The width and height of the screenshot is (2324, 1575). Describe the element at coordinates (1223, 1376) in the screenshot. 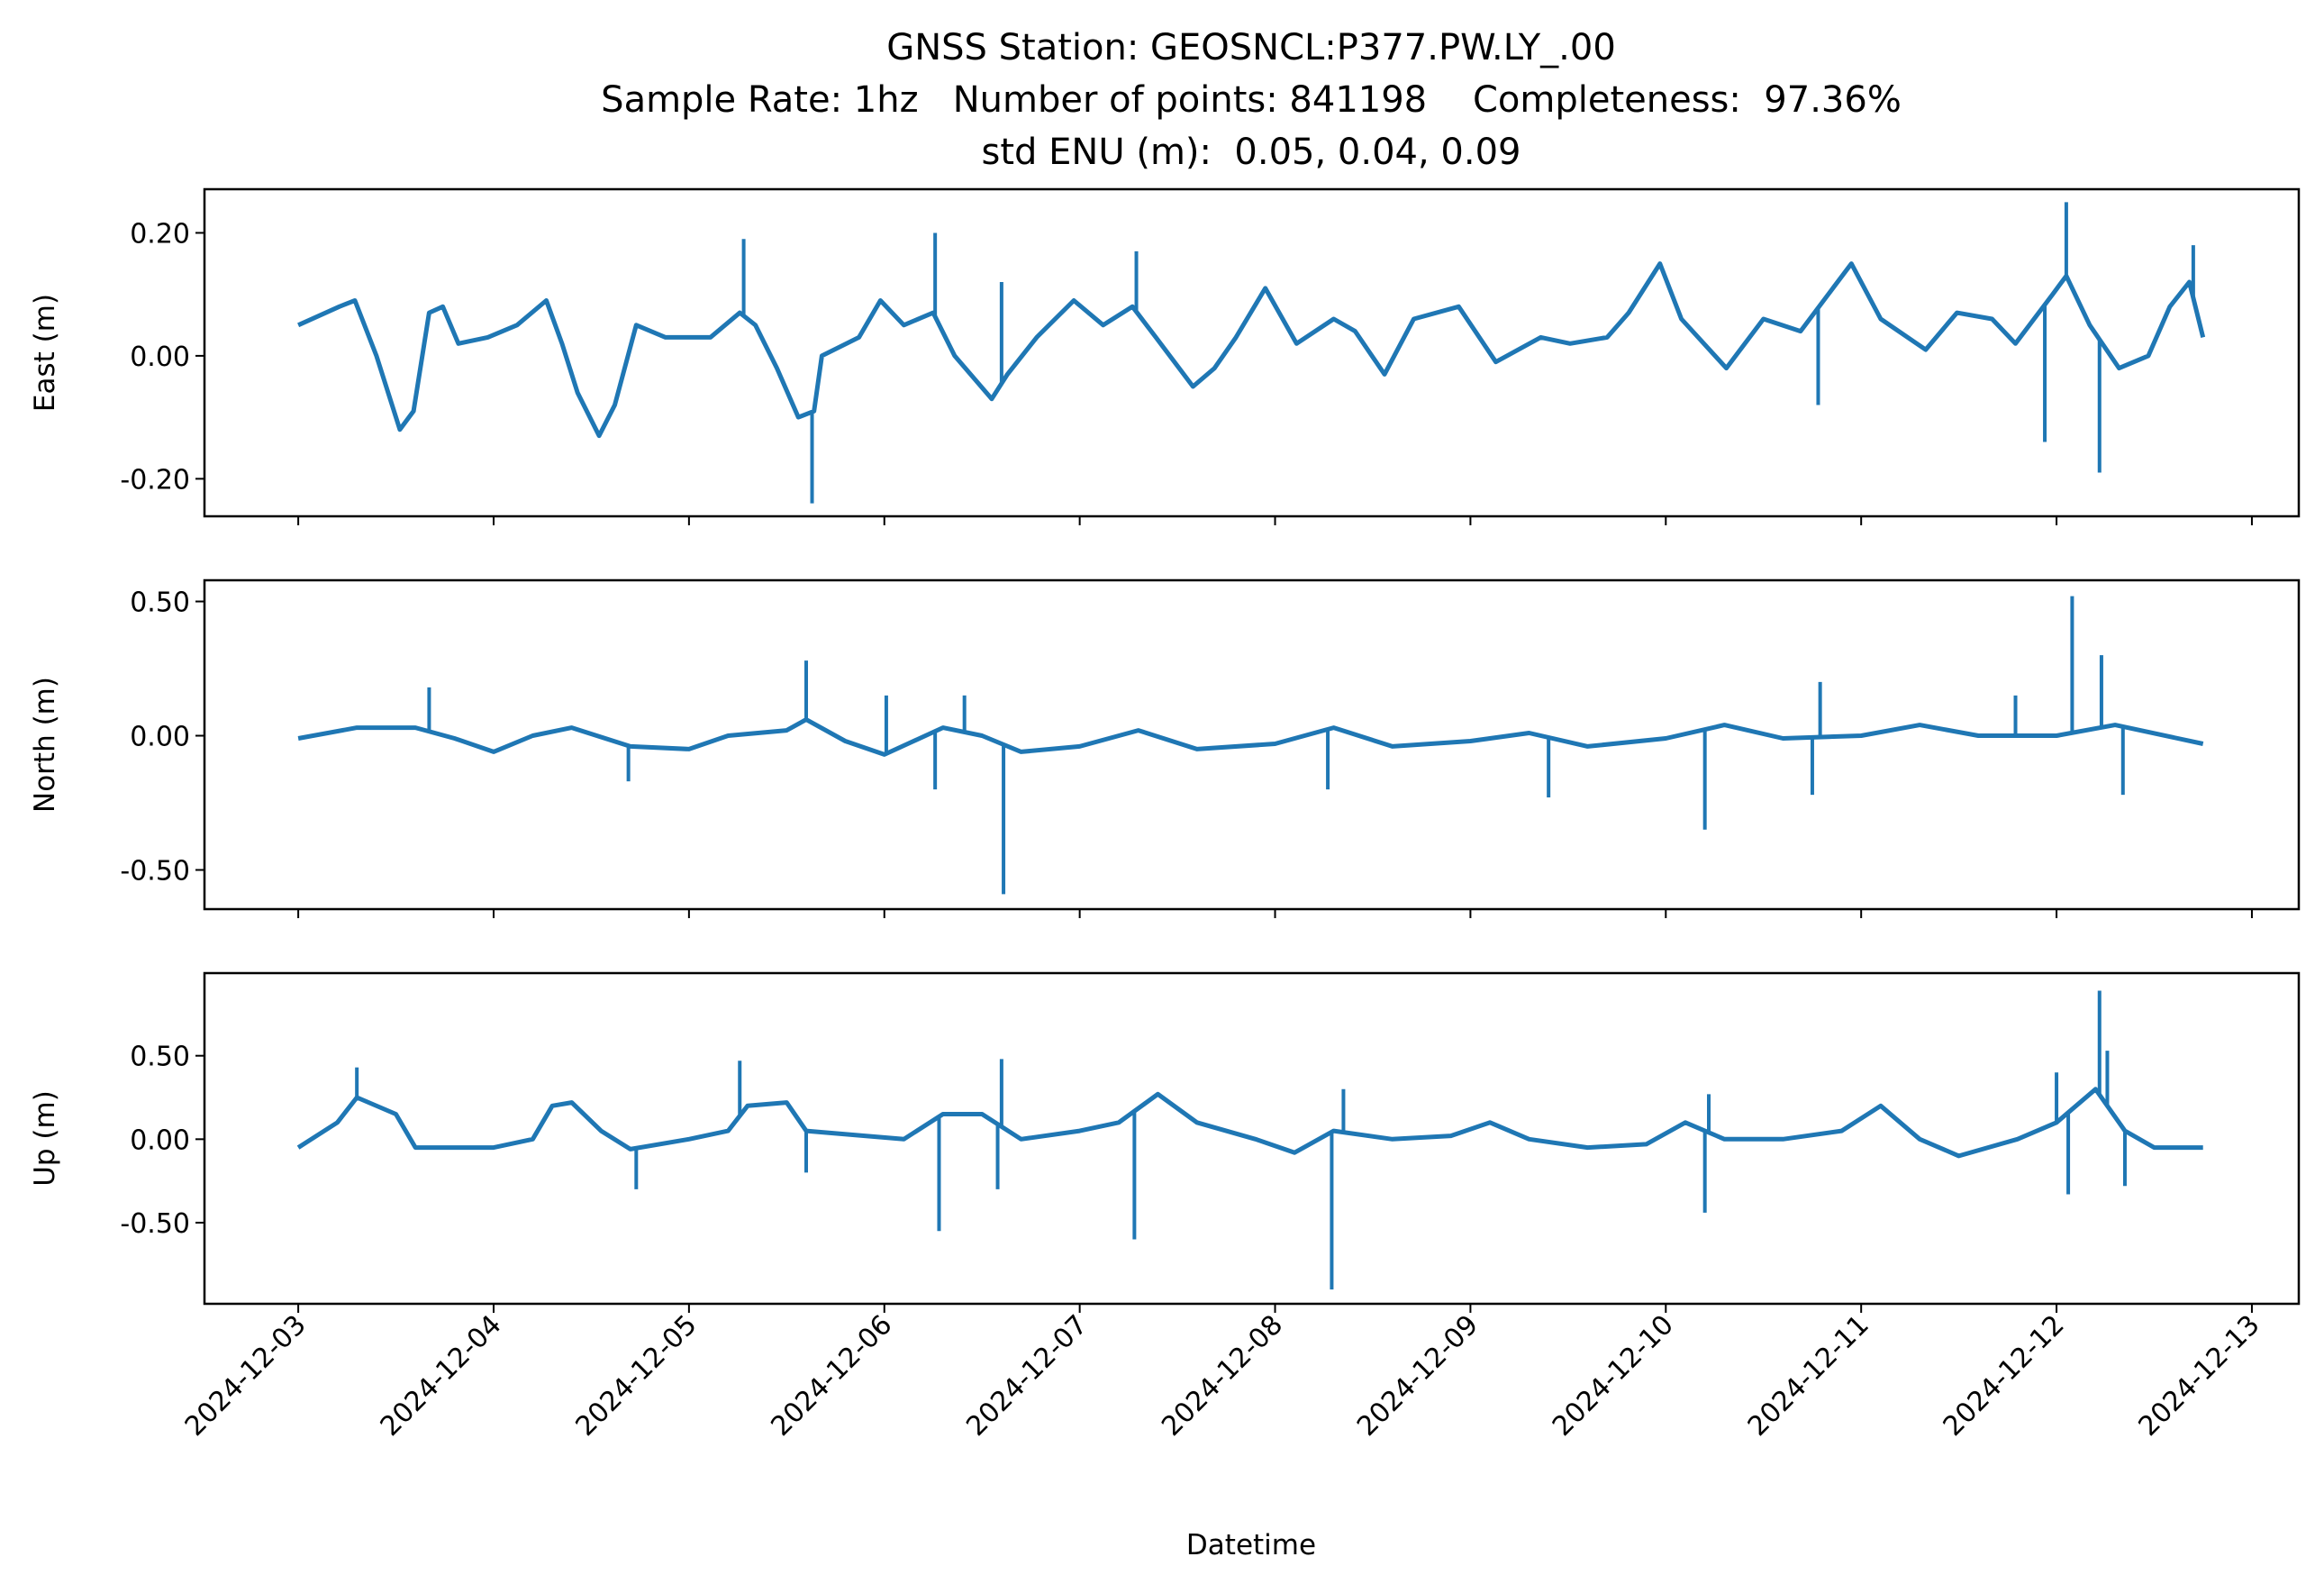

I see `x-tick-label: 2024-12-08` at that location.